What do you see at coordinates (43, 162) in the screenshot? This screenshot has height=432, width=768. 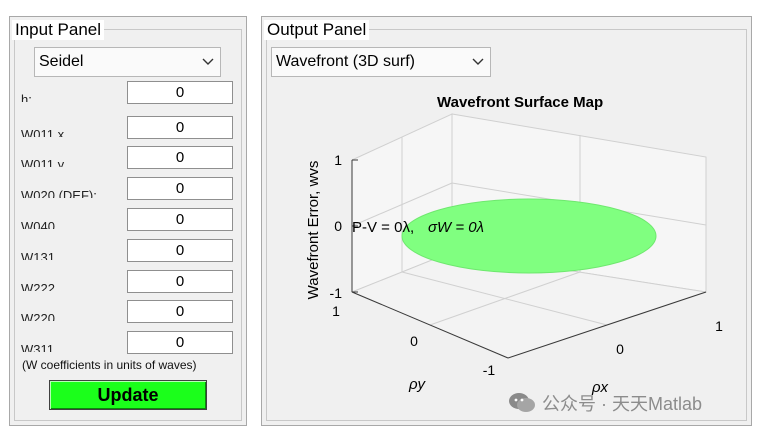 I see `coefficient-label: W011 y` at bounding box center [43, 162].